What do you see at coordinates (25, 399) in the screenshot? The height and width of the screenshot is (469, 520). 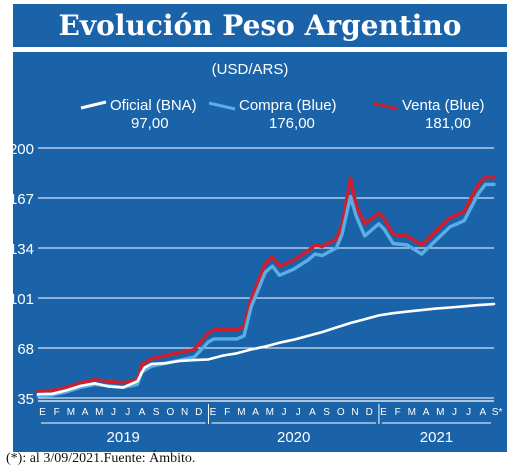 I see `y-tick-label: 35` at bounding box center [25, 399].